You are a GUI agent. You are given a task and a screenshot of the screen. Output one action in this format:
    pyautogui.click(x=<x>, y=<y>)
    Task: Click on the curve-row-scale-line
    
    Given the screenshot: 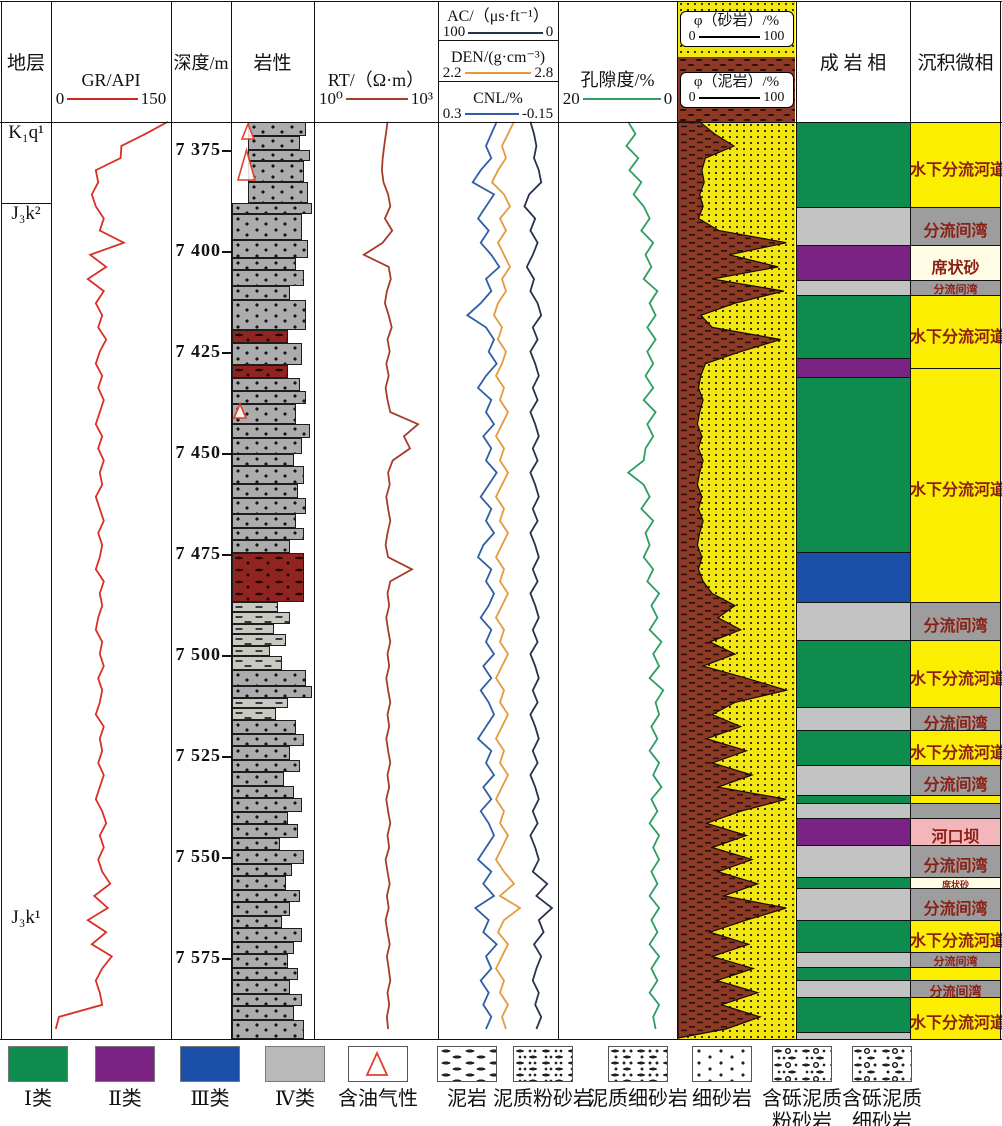 What is the action you would take?
    pyautogui.click(x=491, y=114)
    